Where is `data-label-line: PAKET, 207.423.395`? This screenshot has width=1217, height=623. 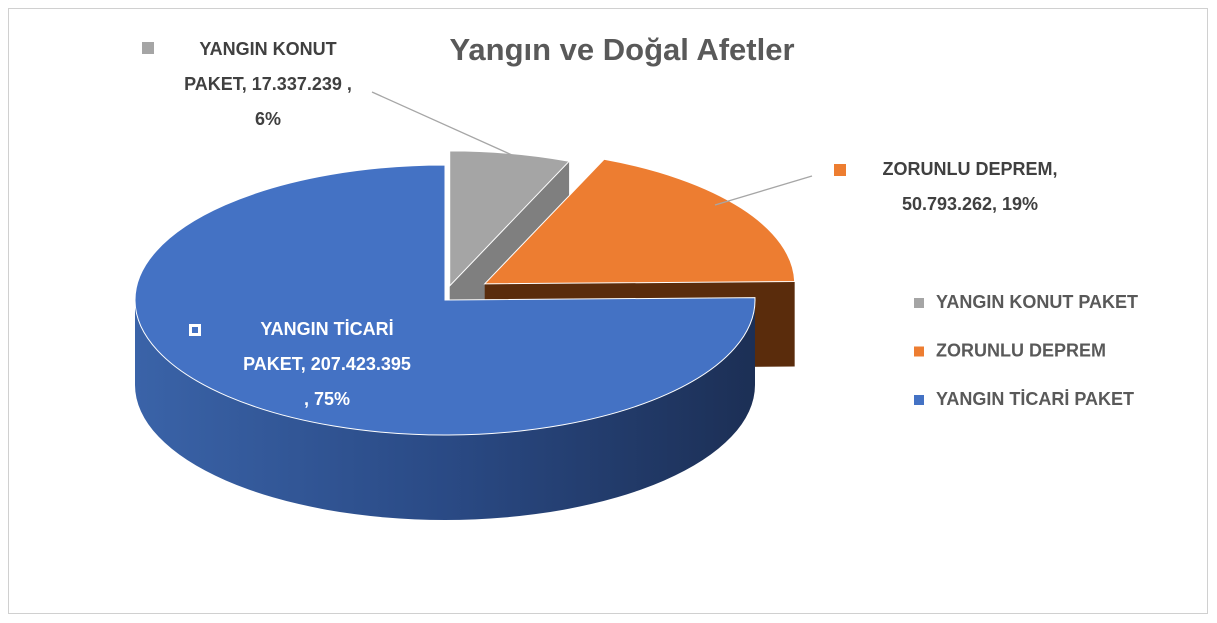
data-label-line: PAKET, 207.423.395 is located at coordinates (327, 364).